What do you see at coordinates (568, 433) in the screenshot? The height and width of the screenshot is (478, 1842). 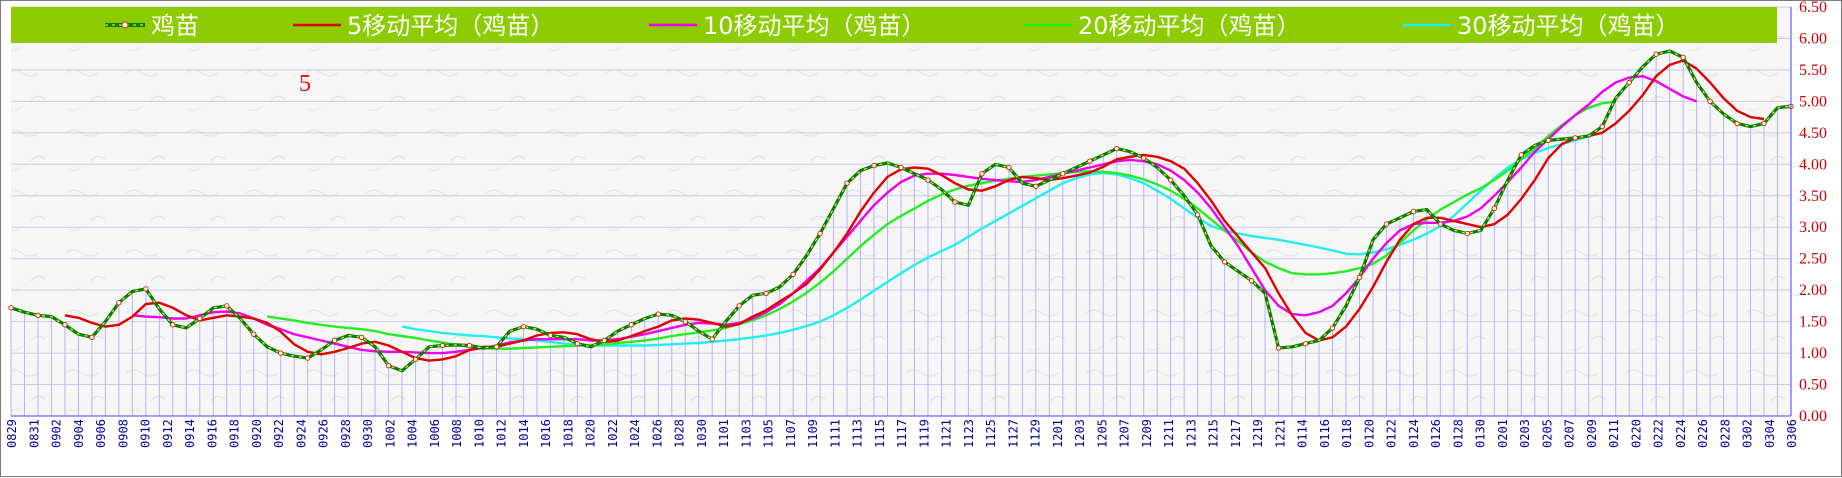 I see `x-tick-label: 1018` at bounding box center [568, 433].